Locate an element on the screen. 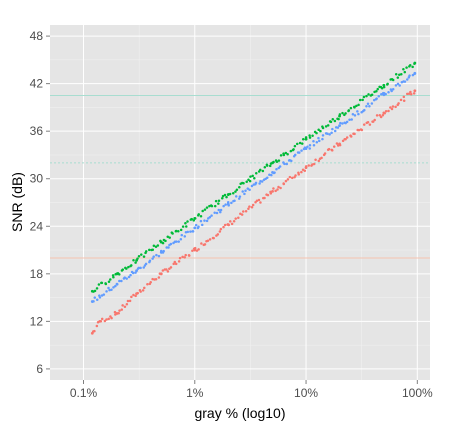  y-tick-label: 12 is located at coordinates (37, 321).